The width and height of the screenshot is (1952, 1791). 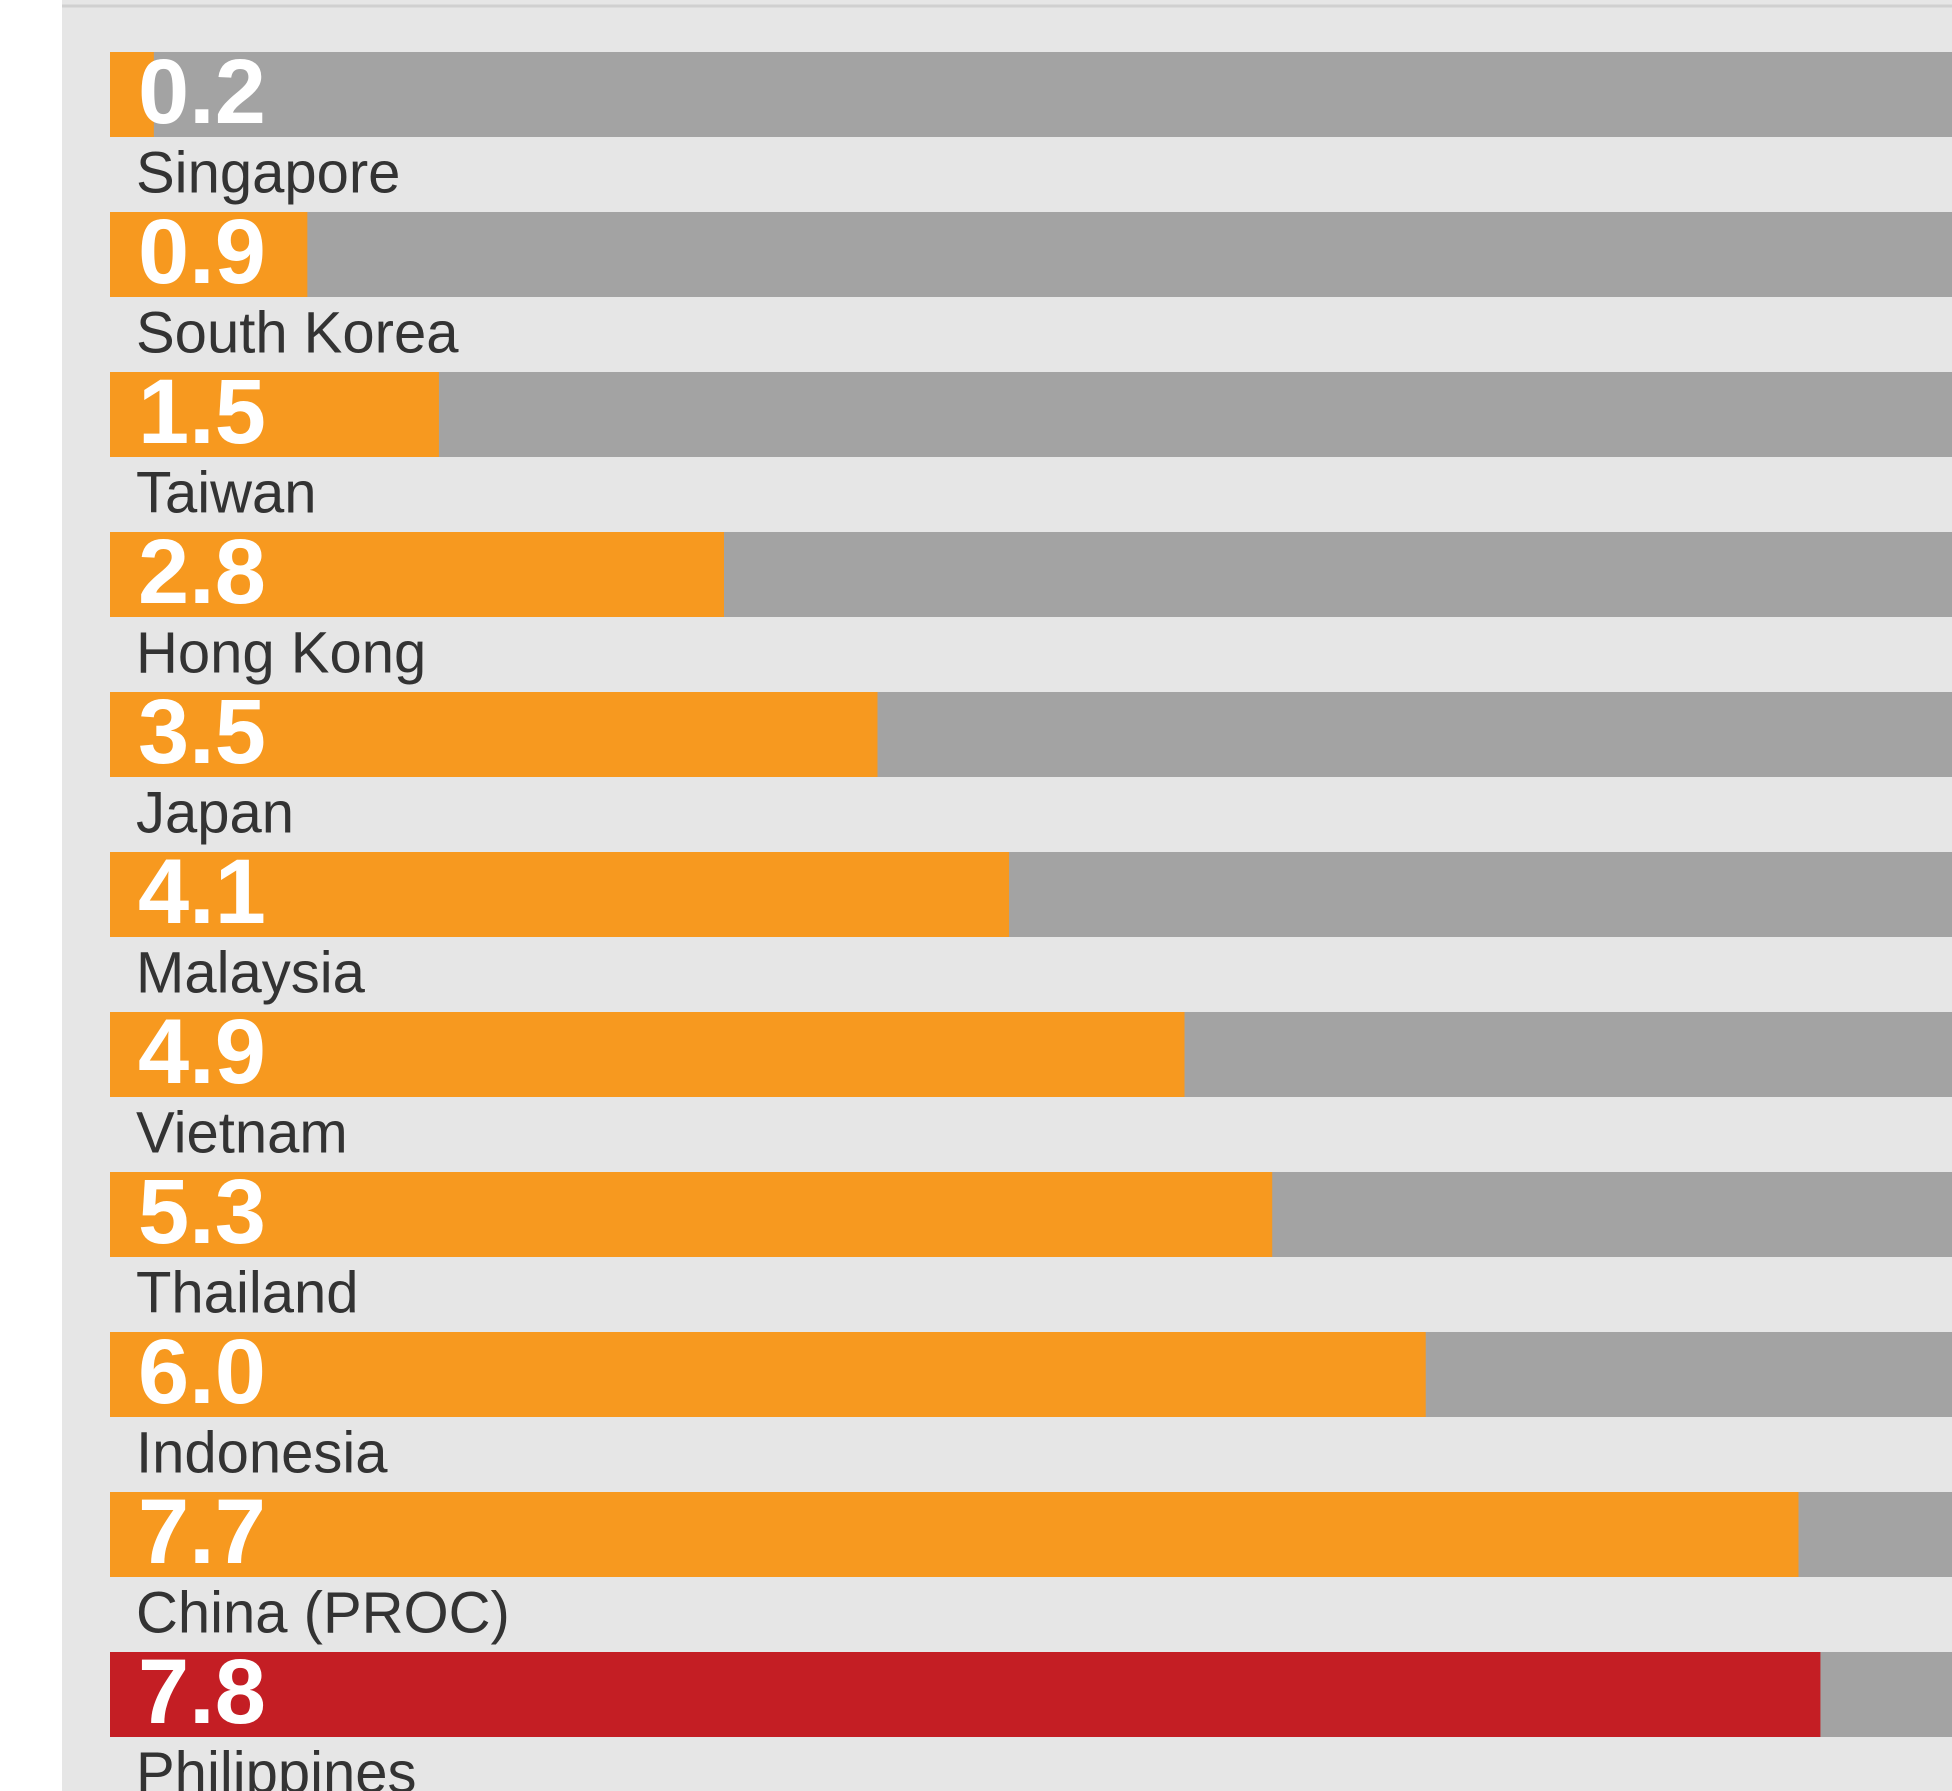 What do you see at coordinates (281, 652) in the screenshot?
I see `category-label: Hong Kong` at bounding box center [281, 652].